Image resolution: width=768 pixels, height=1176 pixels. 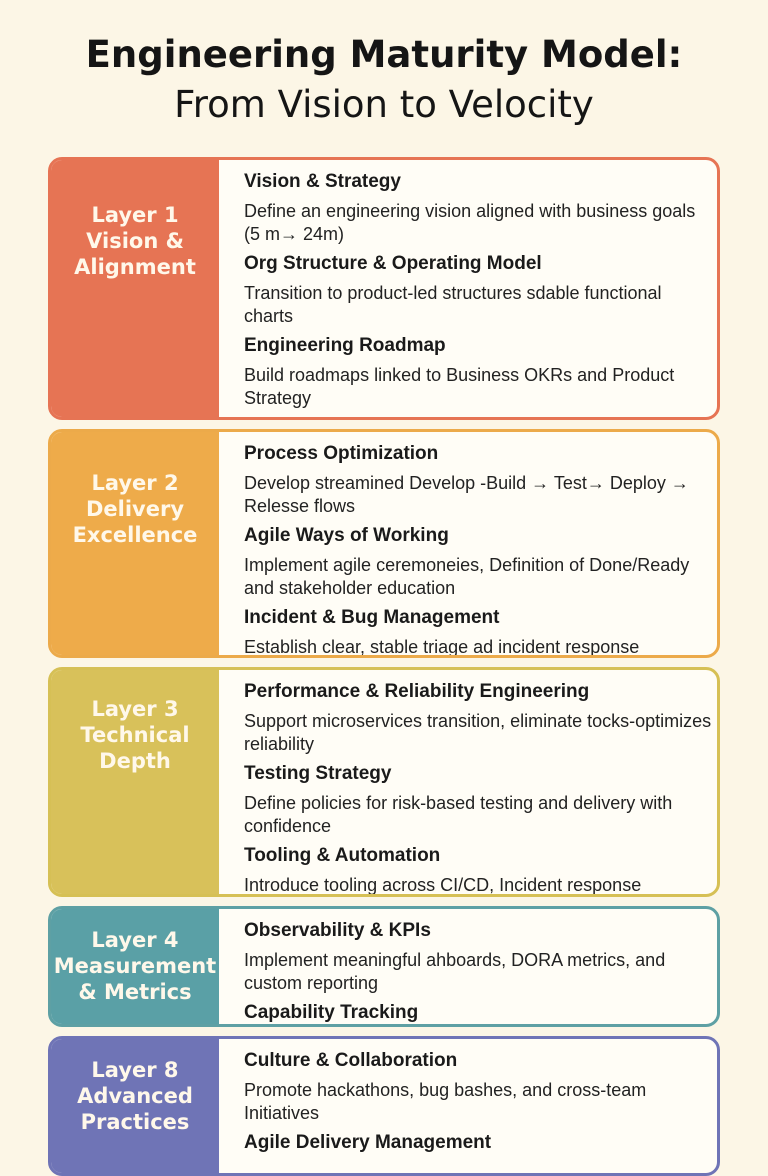 What do you see at coordinates (318, 773) in the screenshot?
I see `item-heading: Testing Strategy` at bounding box center [318, 773].